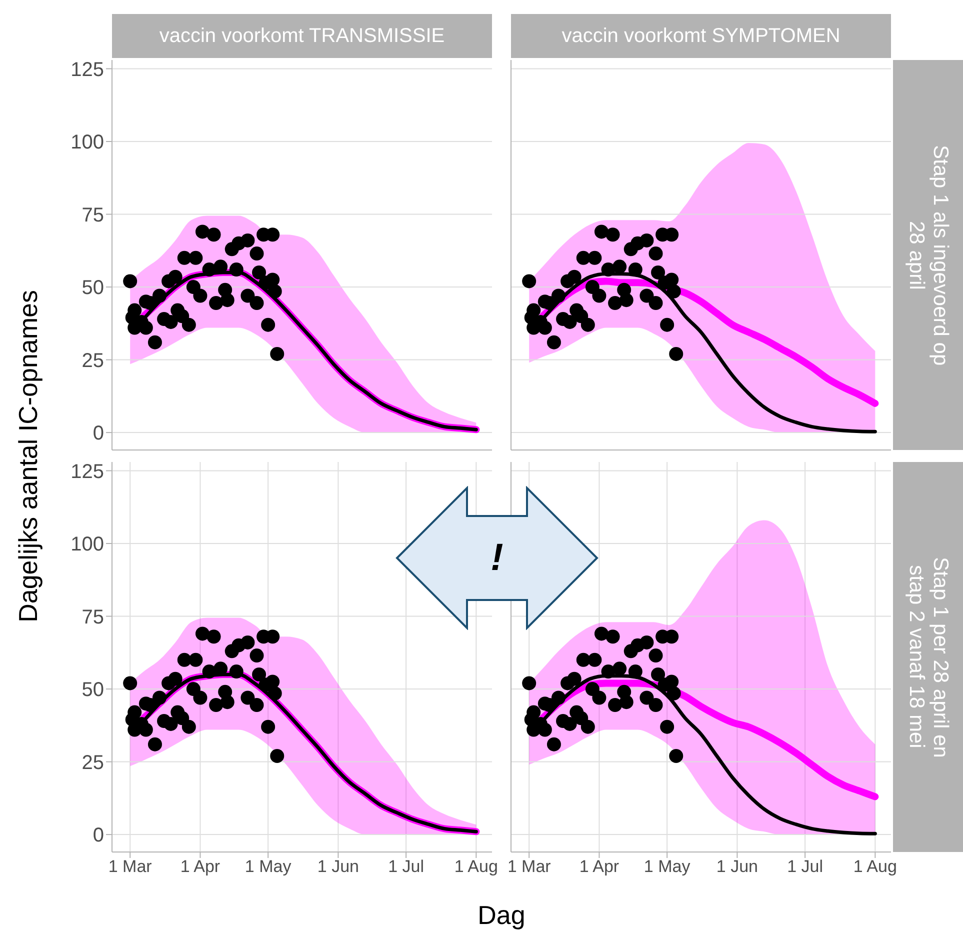 Image resolution: width=963 pixels, height=939 pixels. I want to click on double-arrow-icon: !, so click(497, 558).